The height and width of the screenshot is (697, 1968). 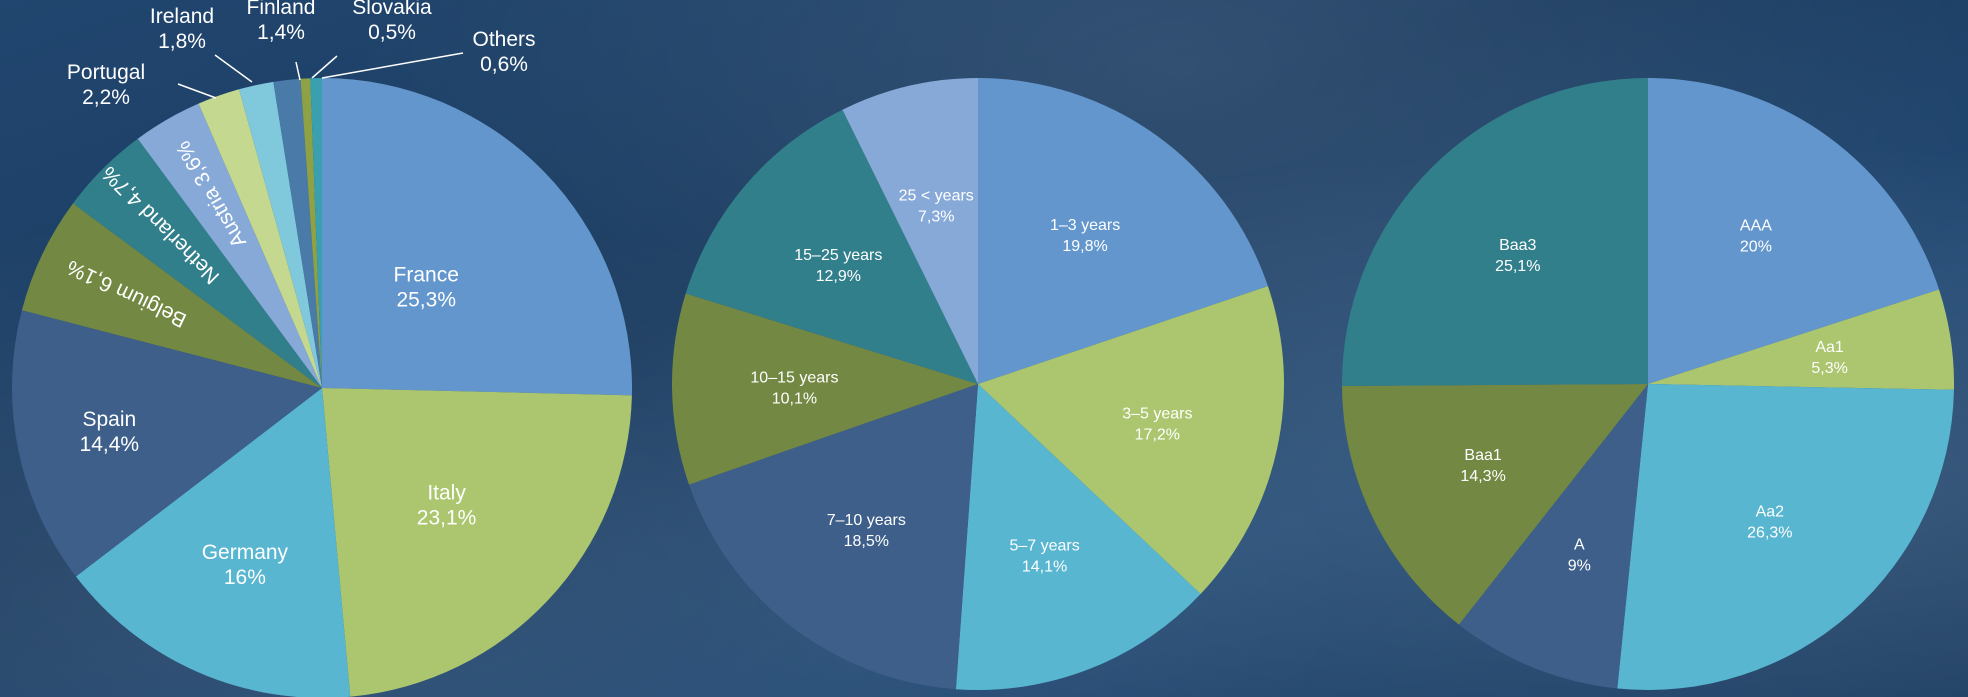 I want to click on pie-slice-aaa, so click(x=1794, y=231).